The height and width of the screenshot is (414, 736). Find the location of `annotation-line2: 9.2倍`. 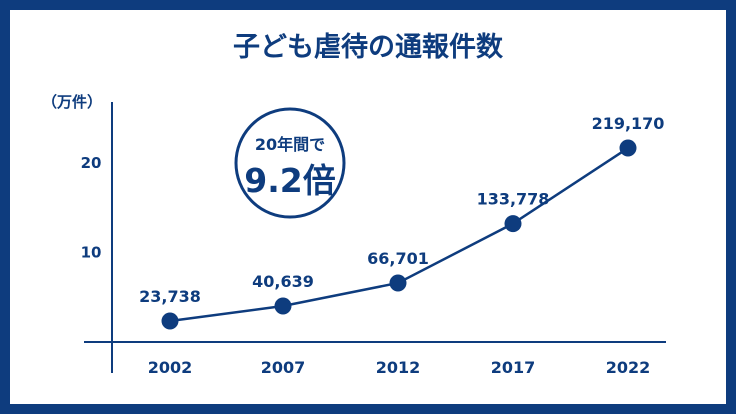

annotation-line2: 9.2倍 is located at coordinates (289, 180).